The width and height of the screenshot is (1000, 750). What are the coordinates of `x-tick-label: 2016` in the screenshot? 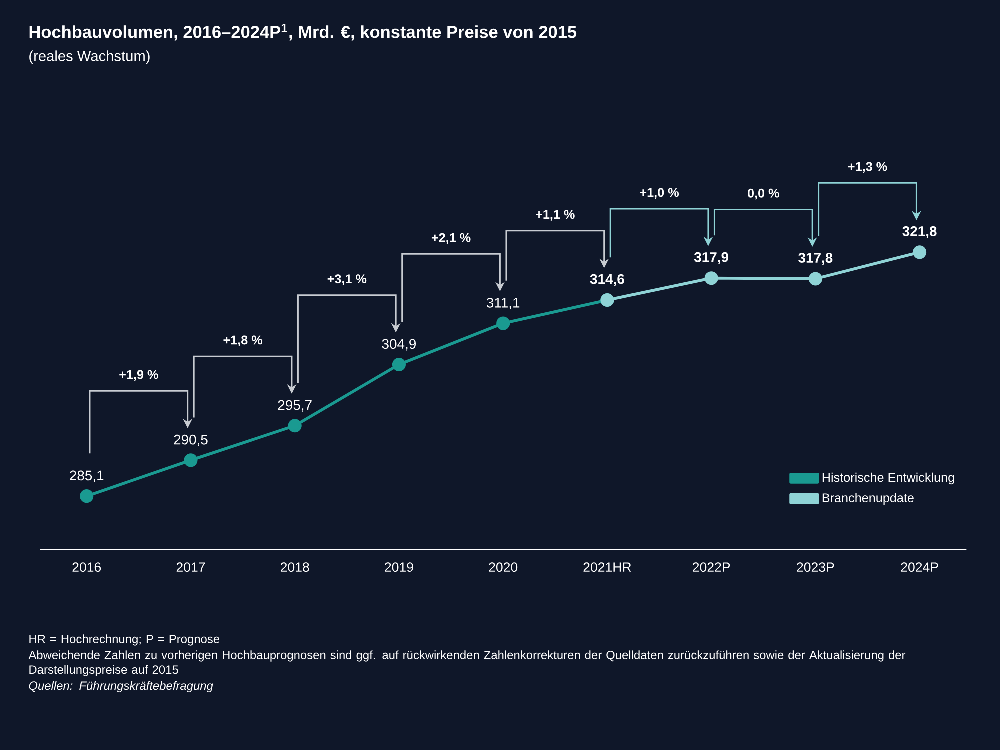 It's located at (87, 567).